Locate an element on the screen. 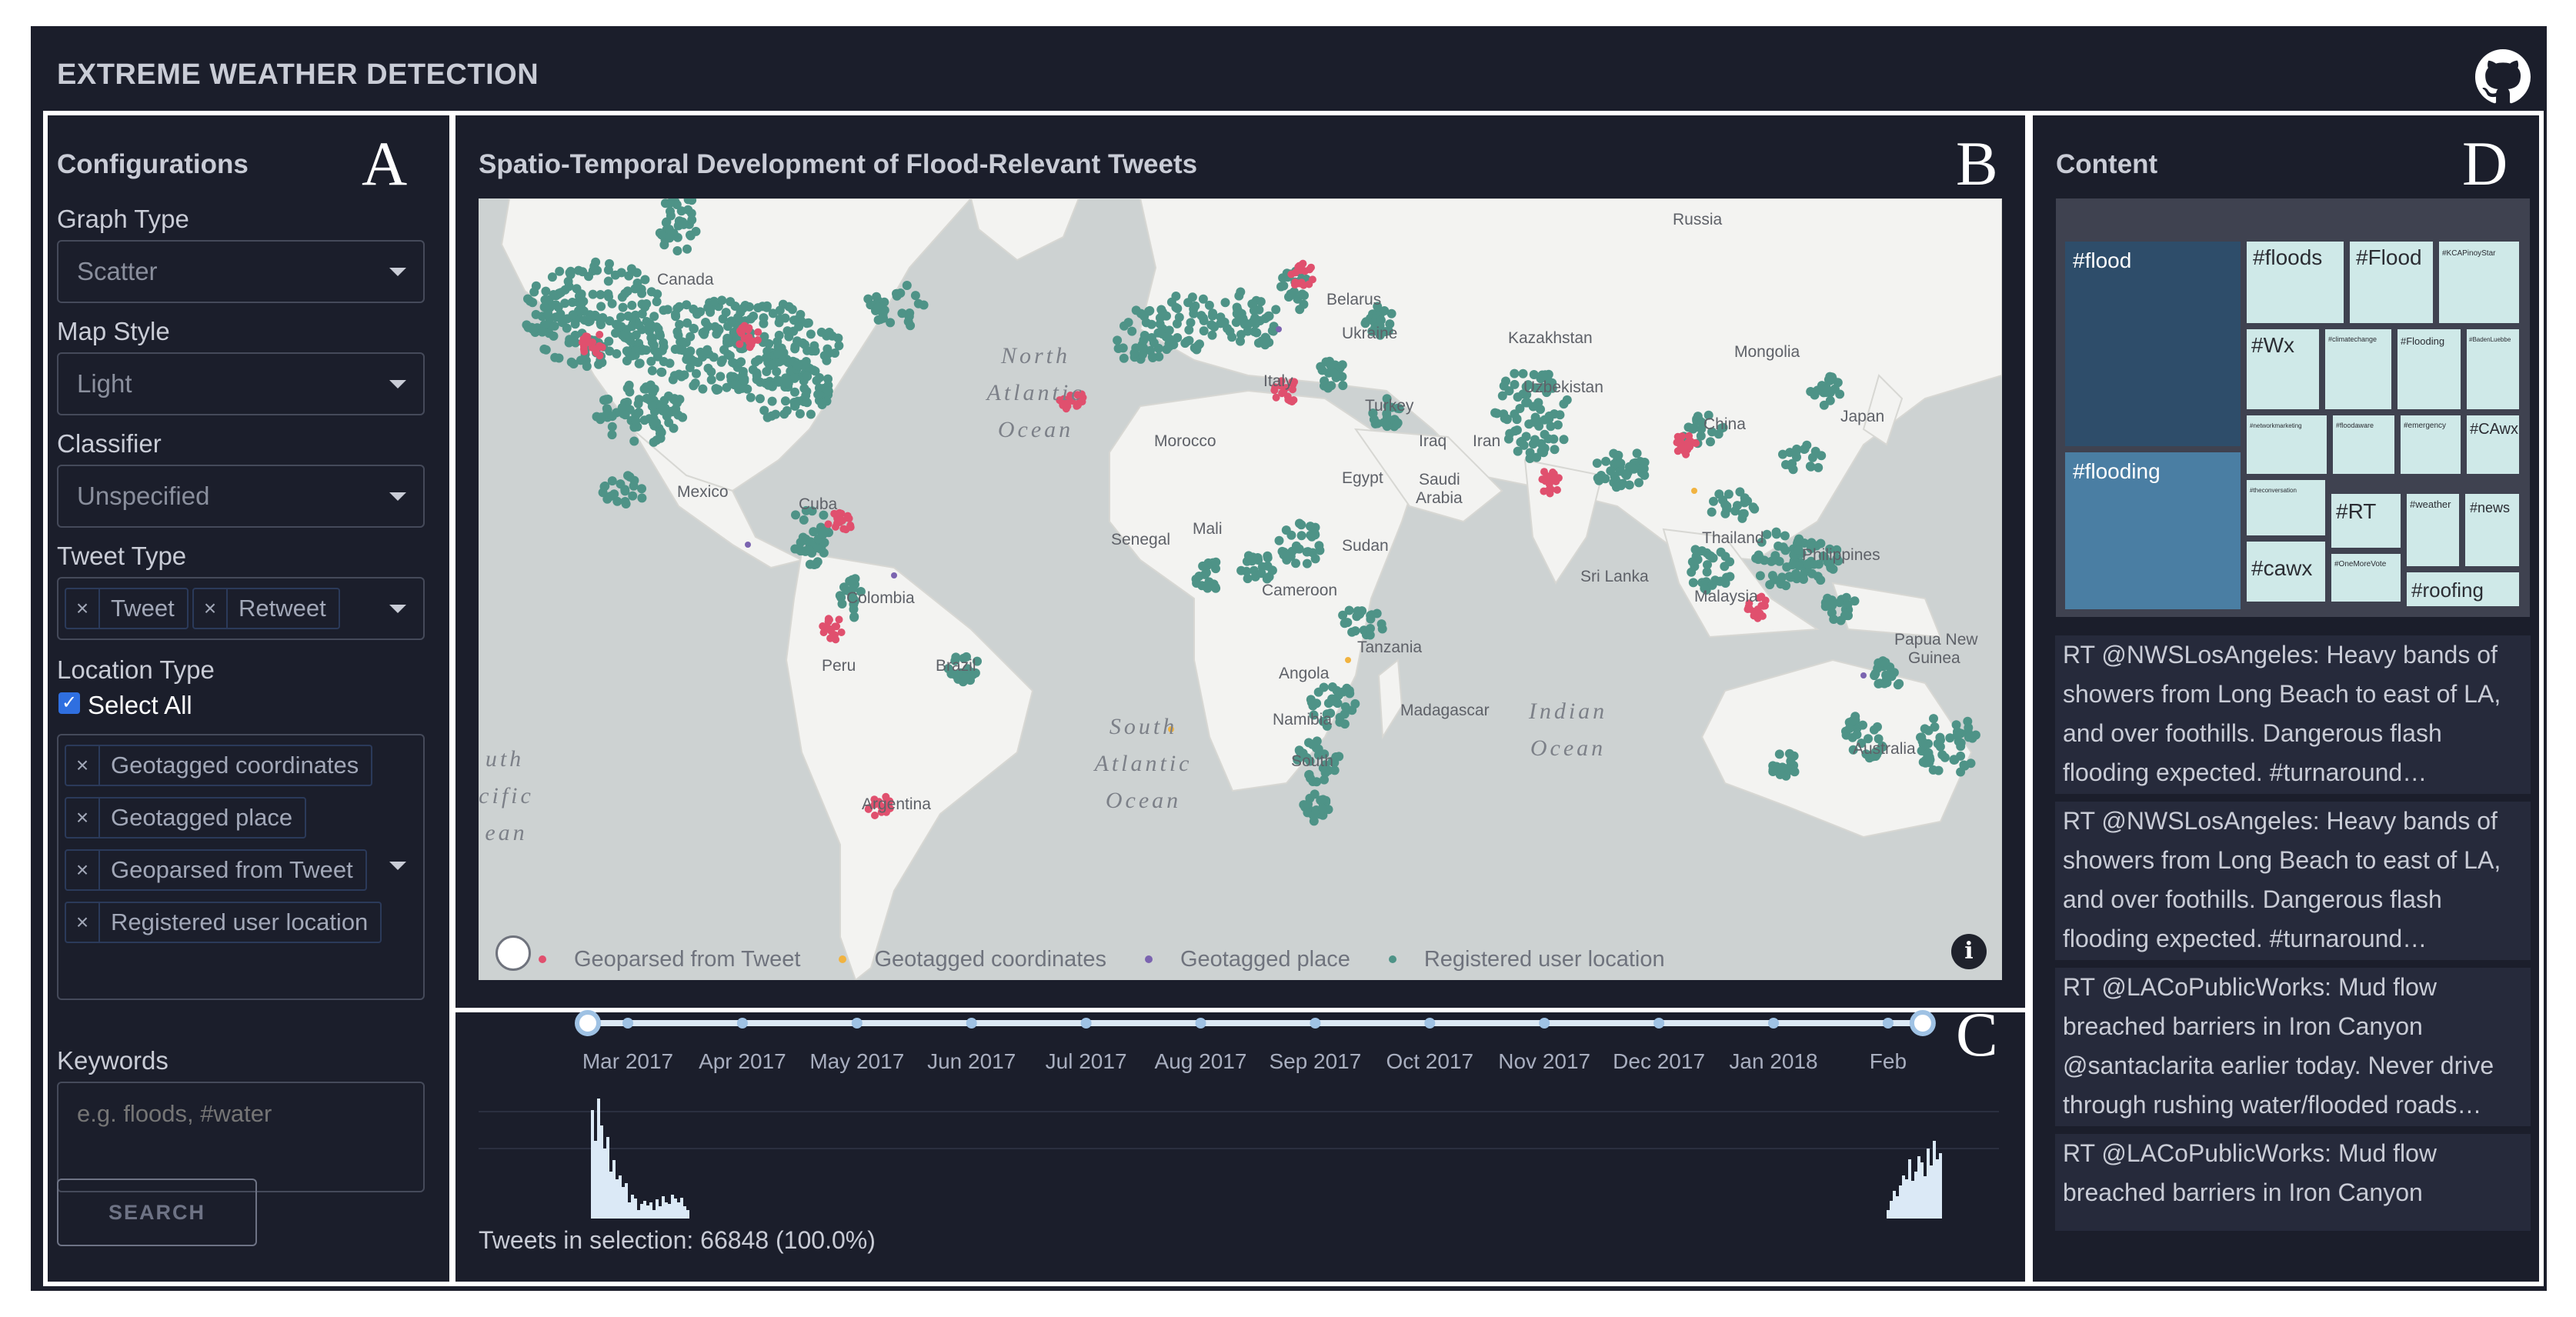 The width and height of the screenshot is (2576, 1317). search-button: SEARCH is located at coordinates (157, 1212).